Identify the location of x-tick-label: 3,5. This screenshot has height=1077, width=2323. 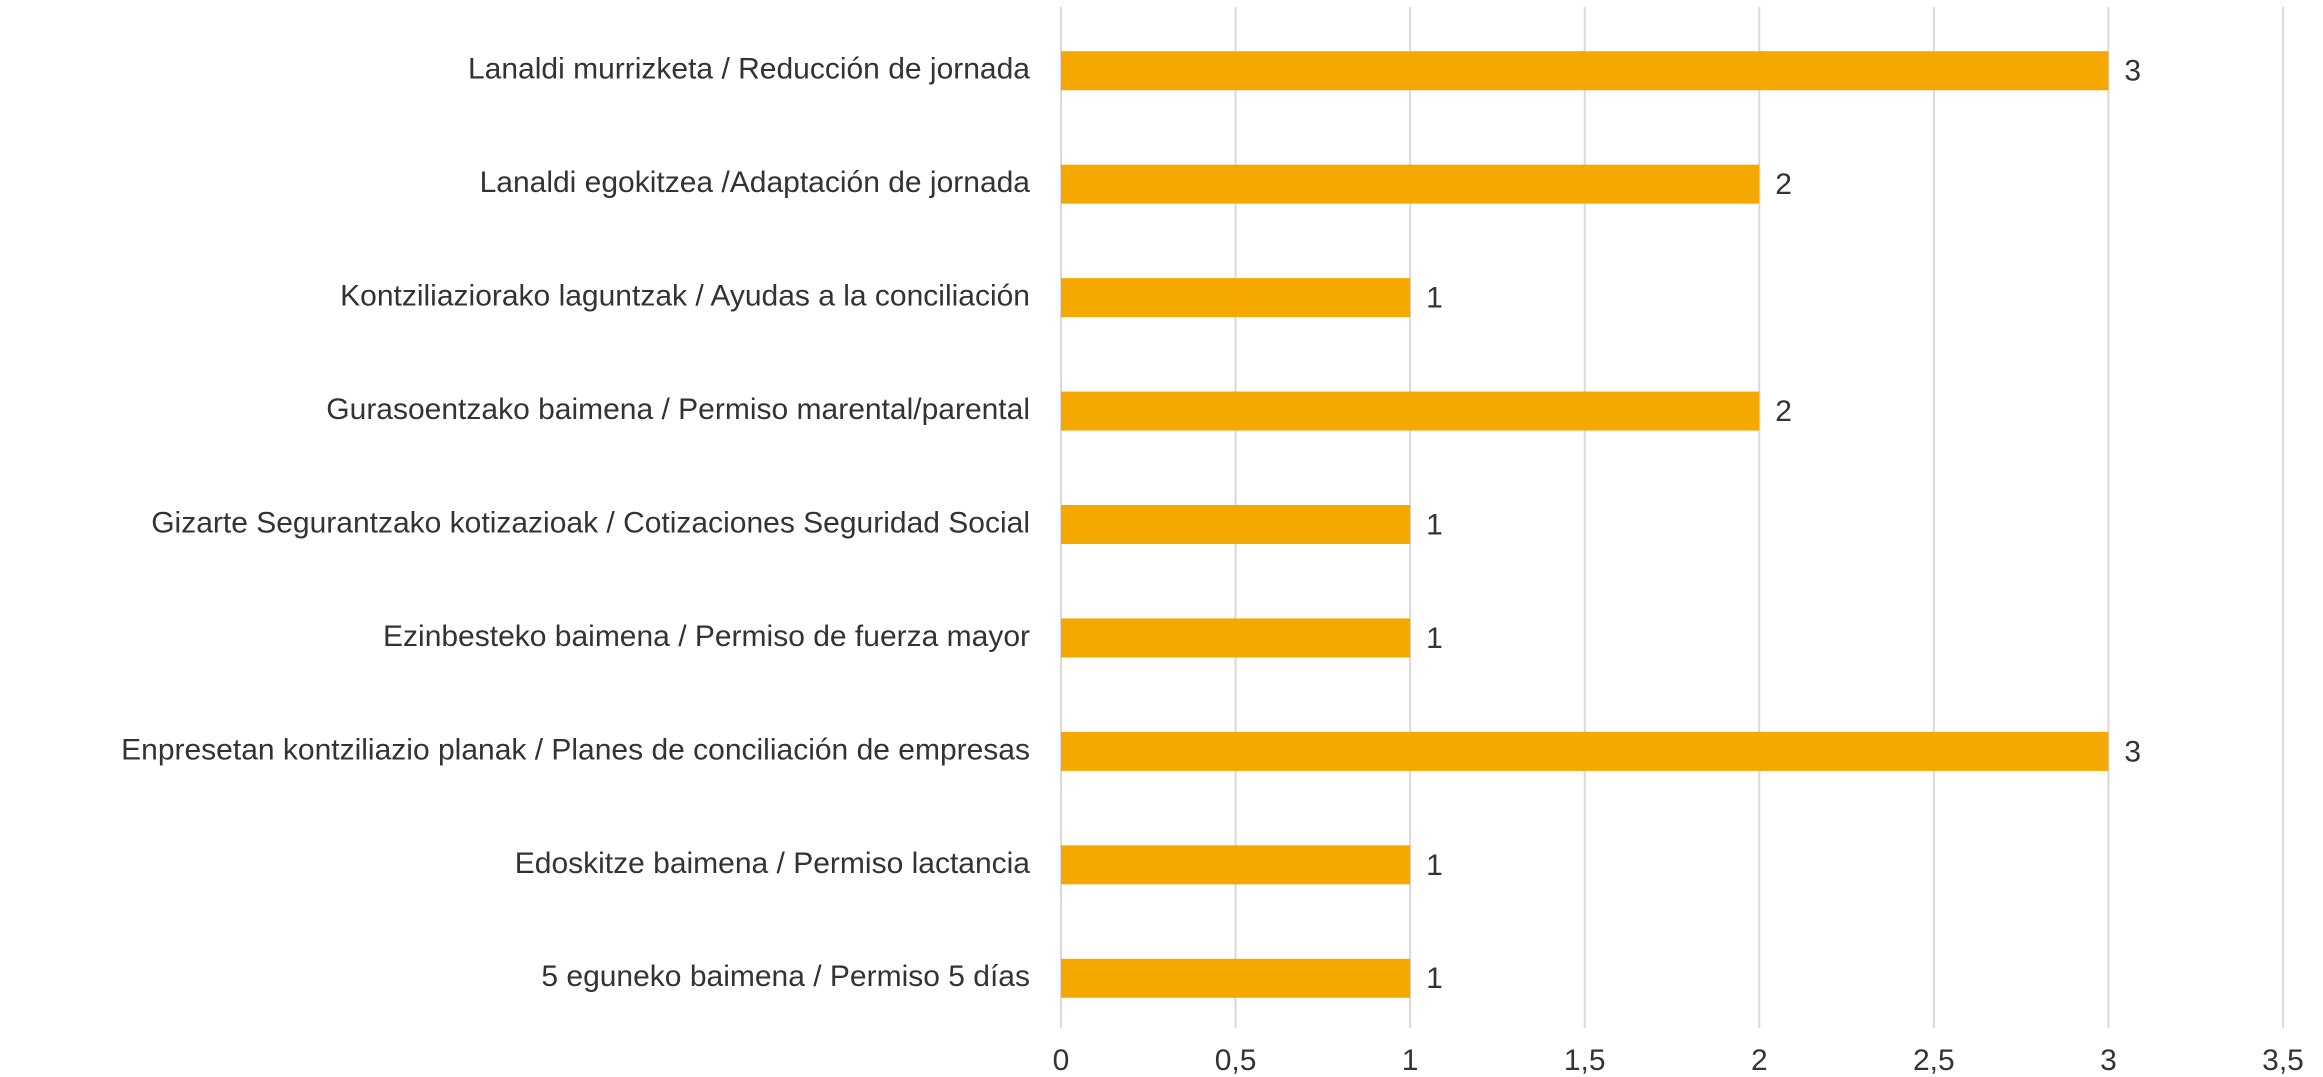
(2283, 1060).